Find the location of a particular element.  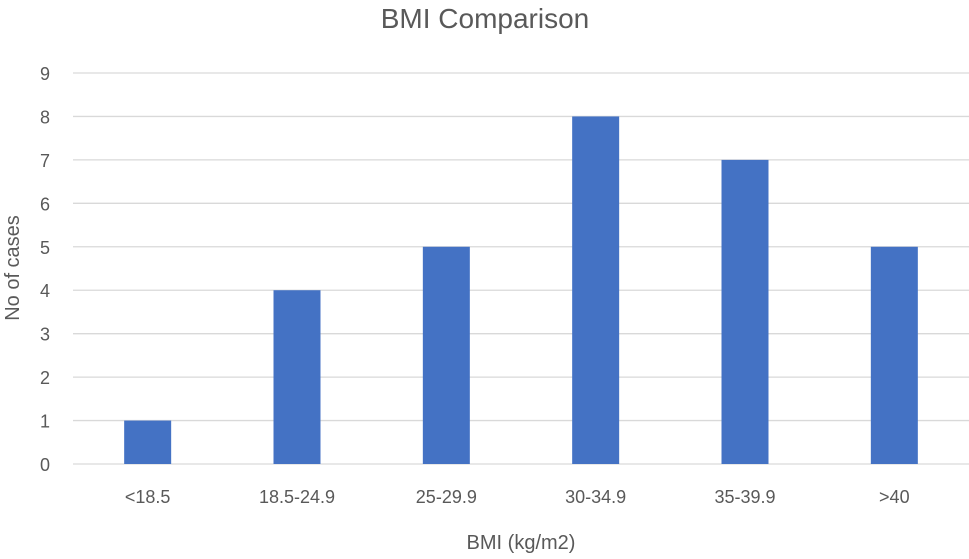

x-tick-label: <18.5 is located at coordinates (148, 497).